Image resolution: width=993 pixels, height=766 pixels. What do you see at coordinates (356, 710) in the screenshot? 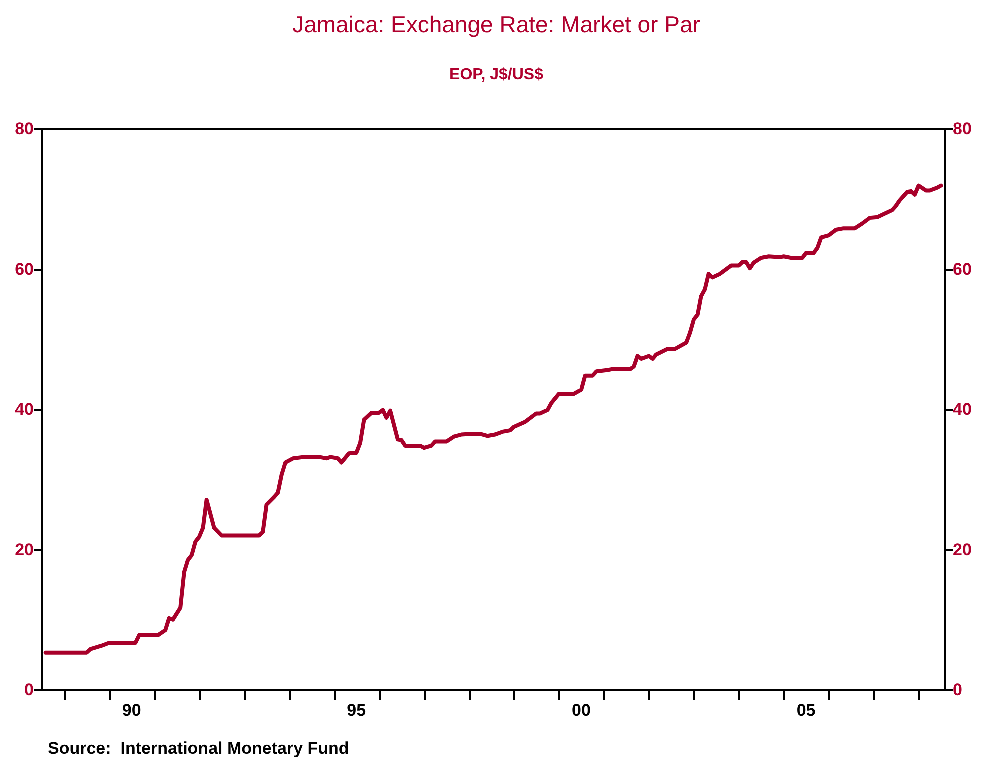
I see `x-tick-label: 95` at bounding box center [356, 710].